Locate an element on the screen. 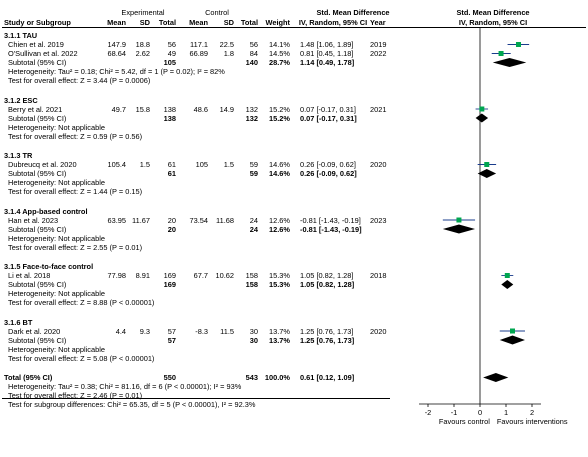 The image size is (588, 457). study-name: Berry et al. 2021 is located at coordinates (35, 109).